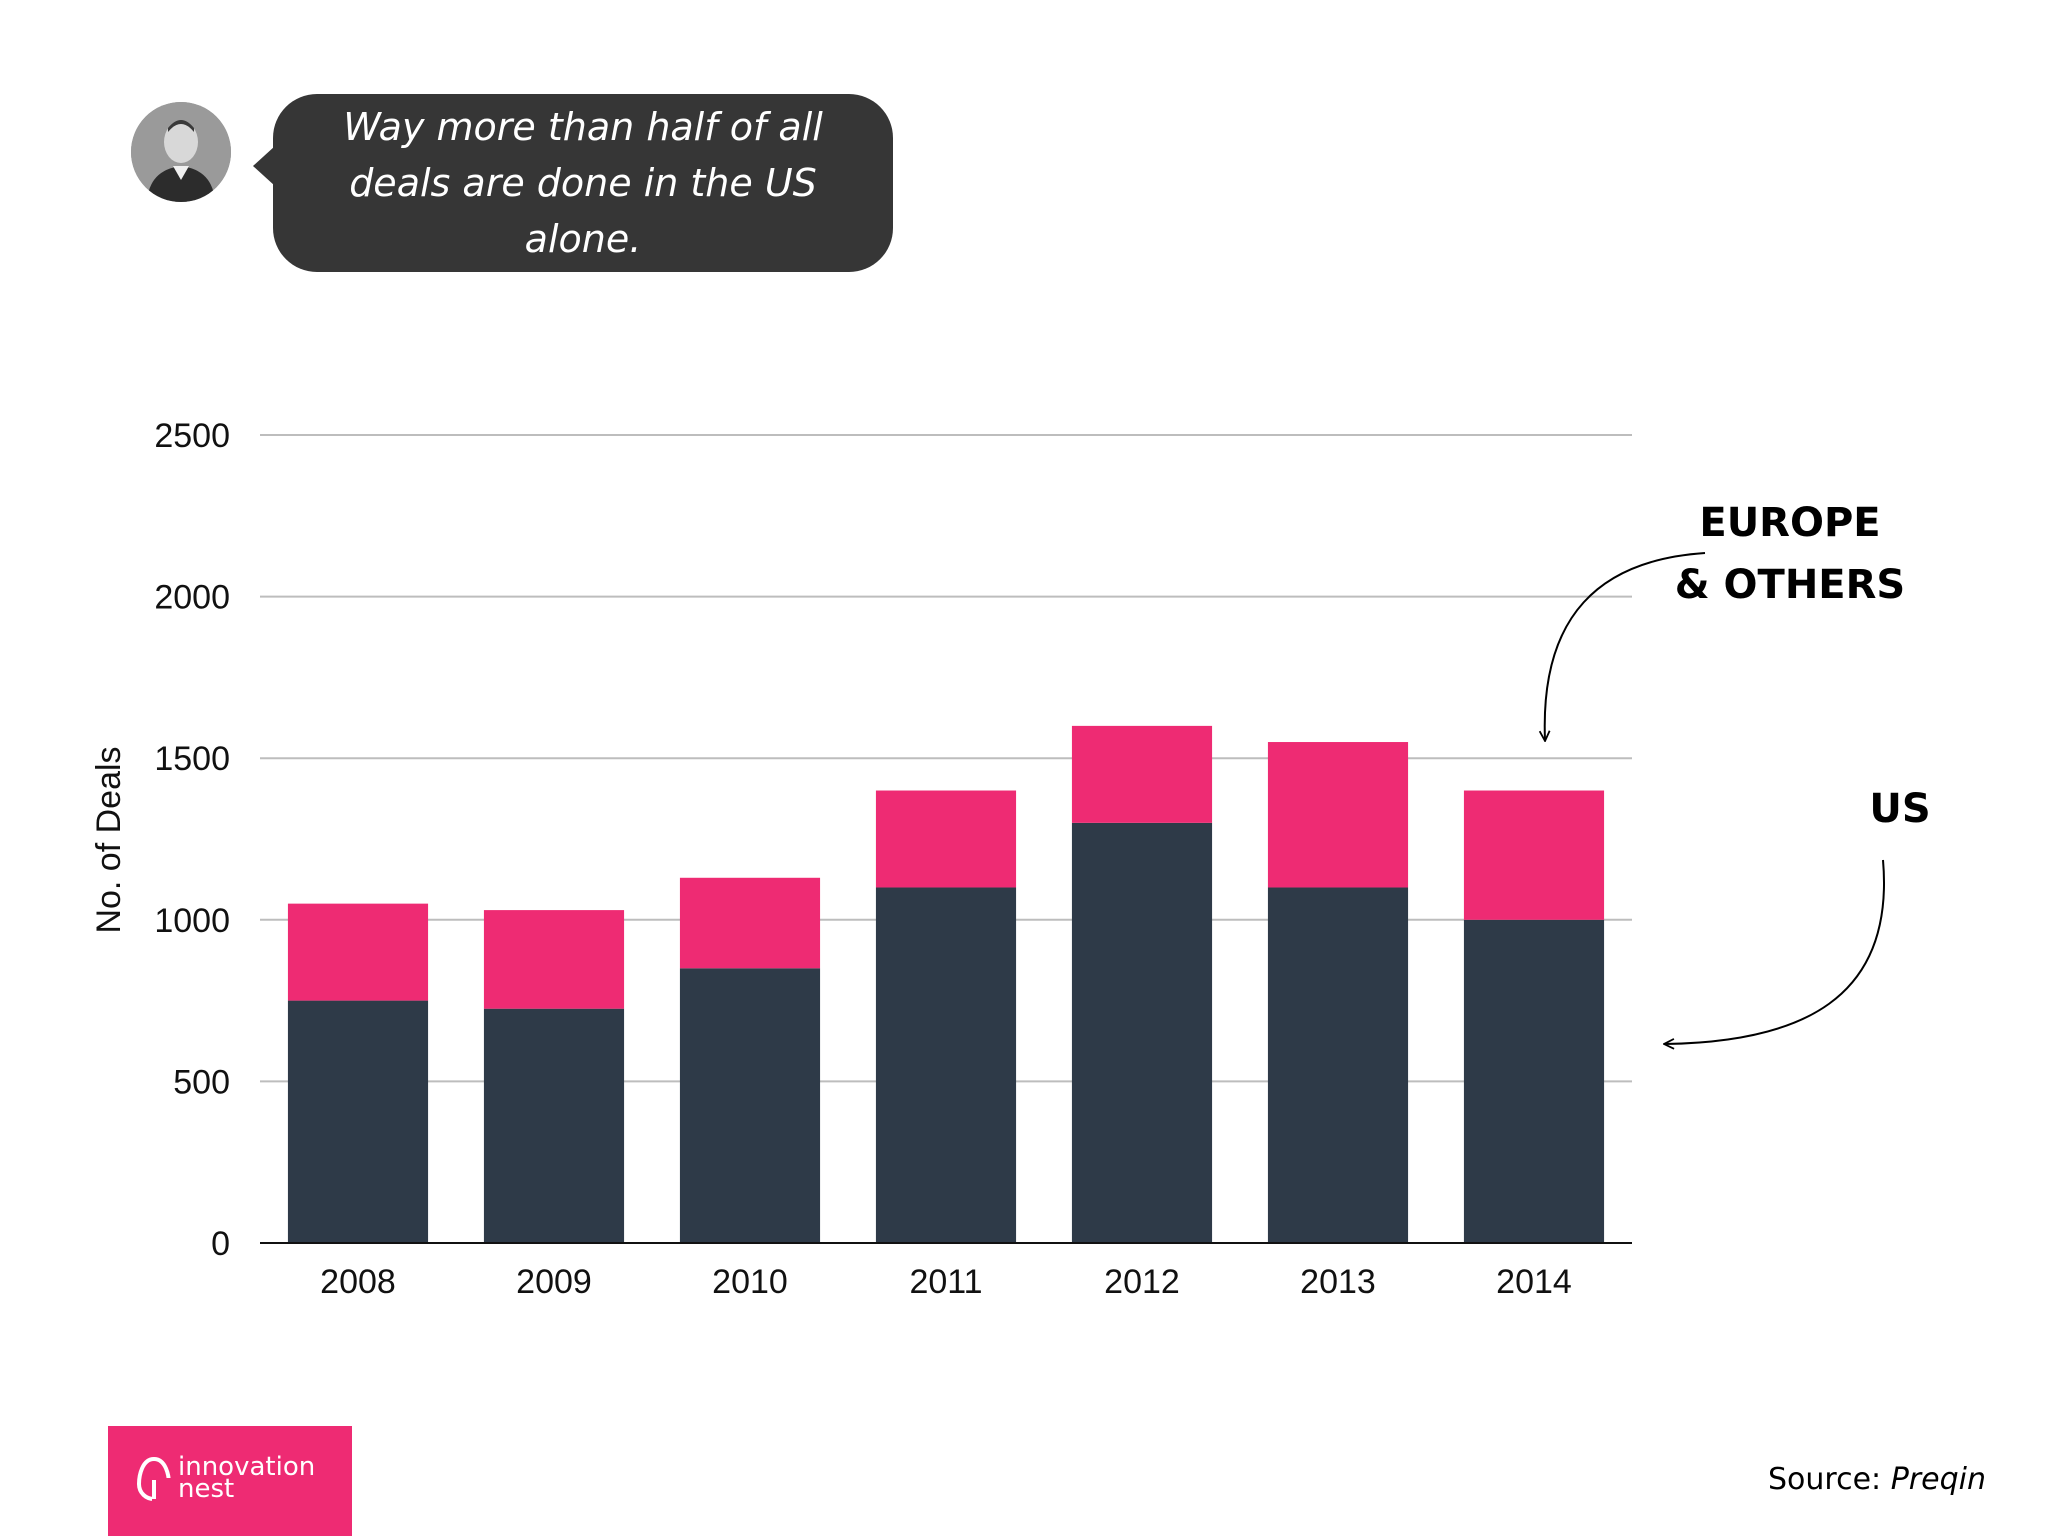 The width and height of the screenshot is (2048, 1536). Describe the element at coordinates (220, 1244) in the screenshot. I see `y-tick-label: 0` at that location.